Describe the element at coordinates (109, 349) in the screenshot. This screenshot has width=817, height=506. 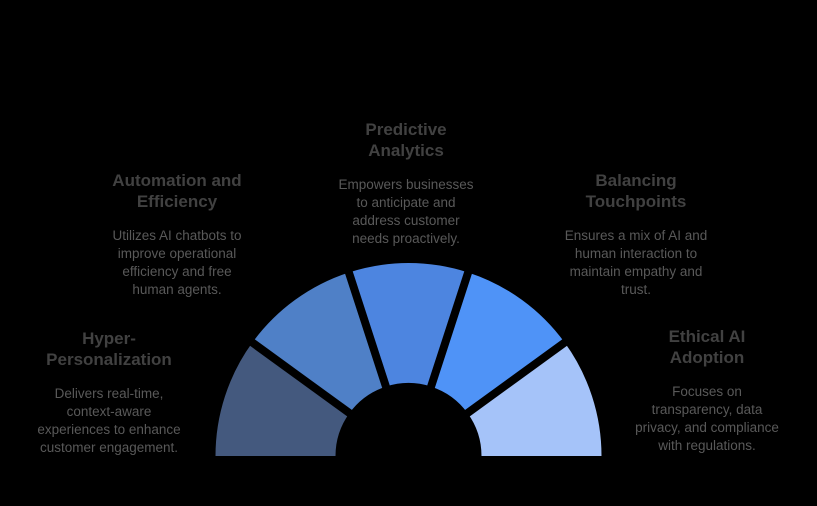
I see `segment-title: Hyper- Personalization` at that location.